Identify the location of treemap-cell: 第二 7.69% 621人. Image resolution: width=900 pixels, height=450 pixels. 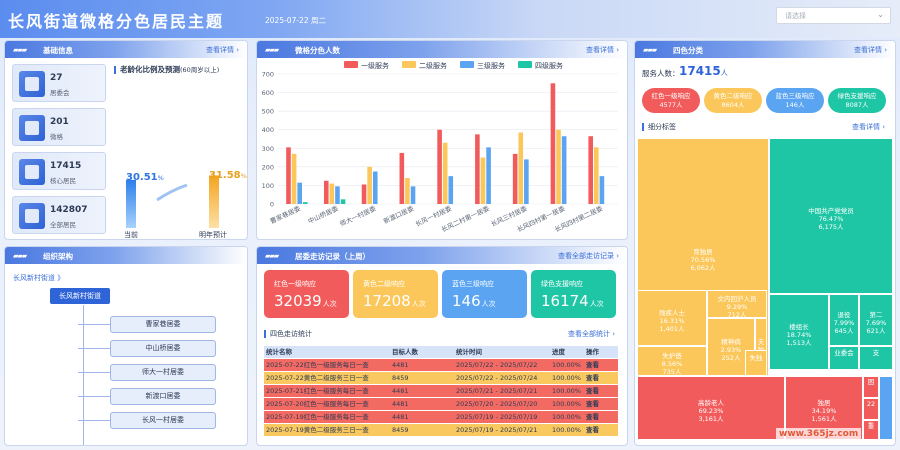
(876, 320).